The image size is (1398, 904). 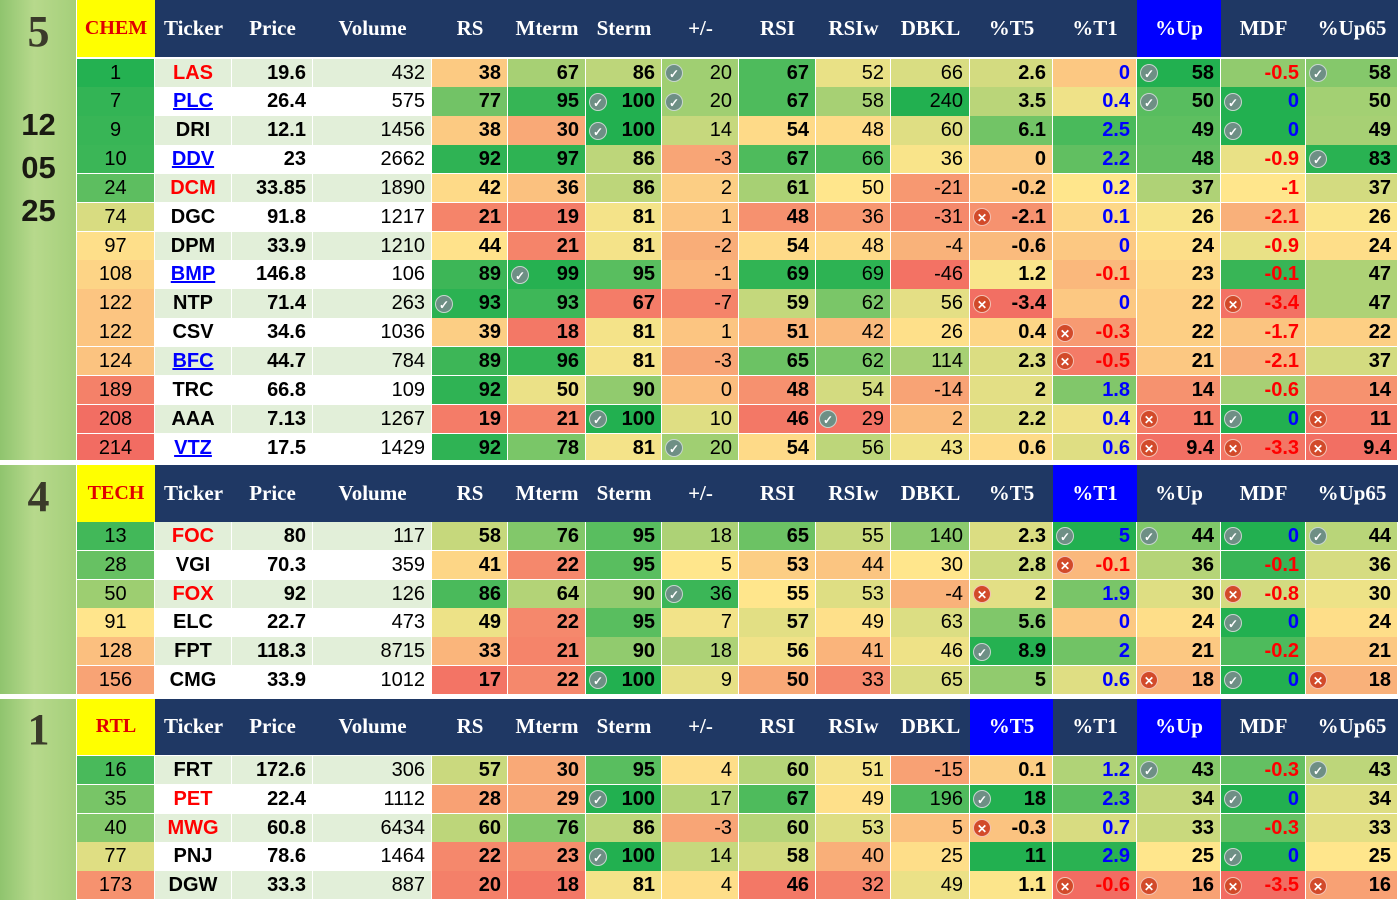 I want to click on ticker-cell: VTZ, so click(x=193, y=448).